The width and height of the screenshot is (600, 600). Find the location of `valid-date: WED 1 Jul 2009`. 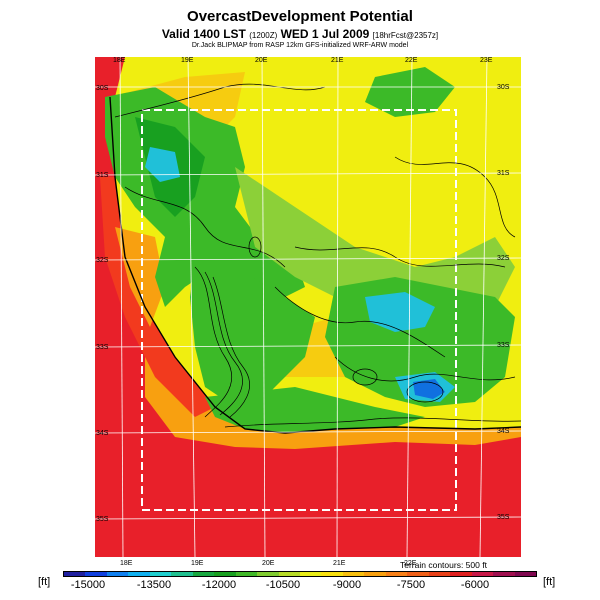

valid-date: WED 1 Jul 2009 is located at coordinates (325, 34).